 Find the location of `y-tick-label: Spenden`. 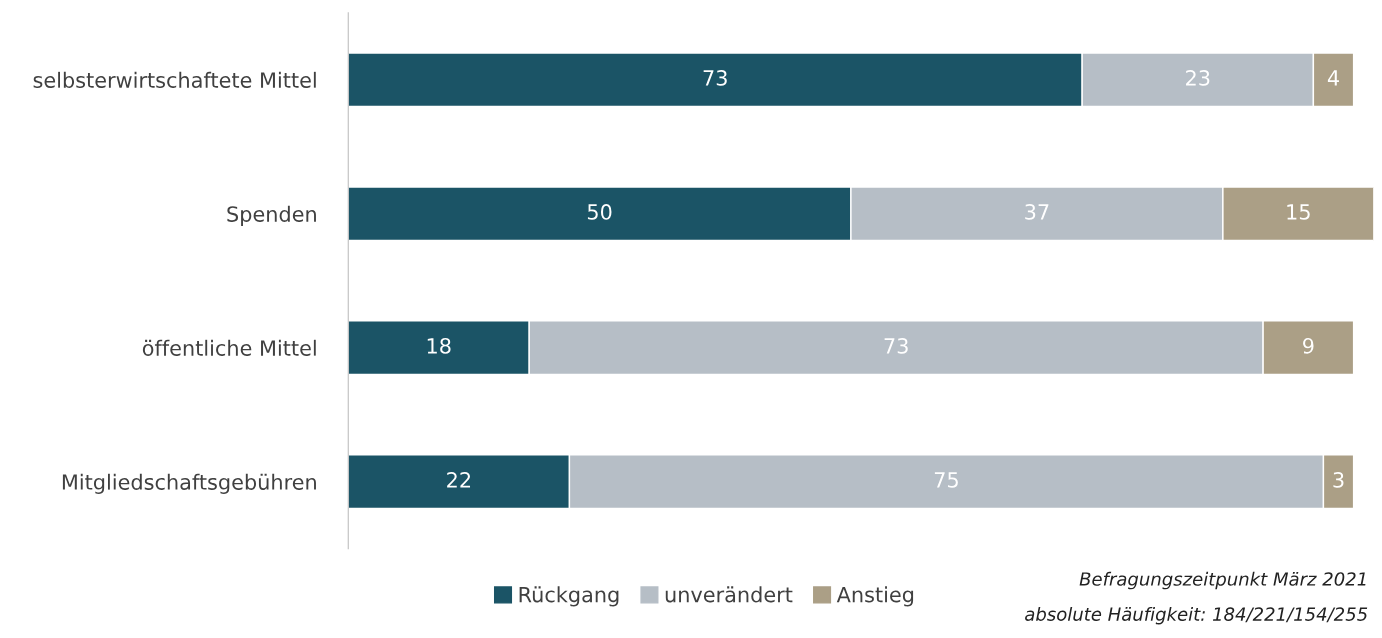

y-tick-label: Spenden is located at coordinates (271, 215).